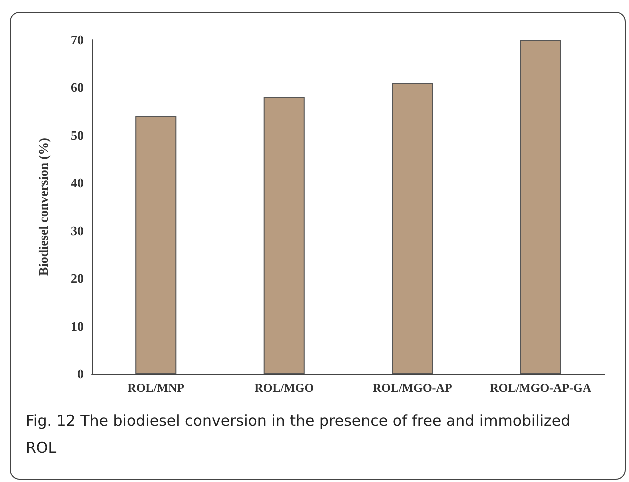 The image size is (629, 482). What do you see at coordinates (43, 207) in the screenshot?
I see `y-axis-title: Biodiesel conversion (%)` at bounding box center [43, 207].